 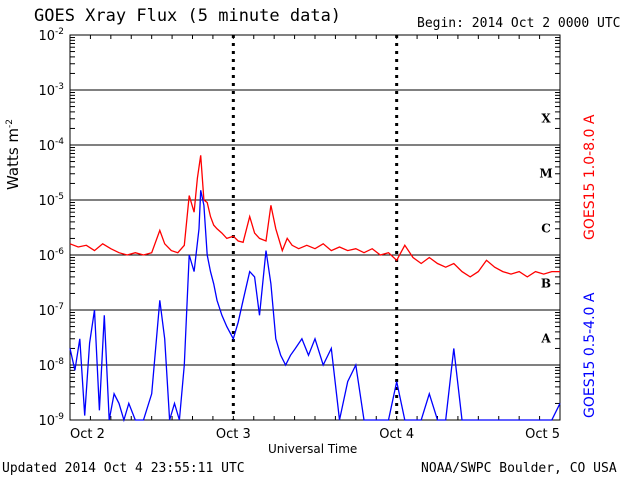 I want to click on y-tick-label: 10⁻⁹, so click(x=51, y=420).